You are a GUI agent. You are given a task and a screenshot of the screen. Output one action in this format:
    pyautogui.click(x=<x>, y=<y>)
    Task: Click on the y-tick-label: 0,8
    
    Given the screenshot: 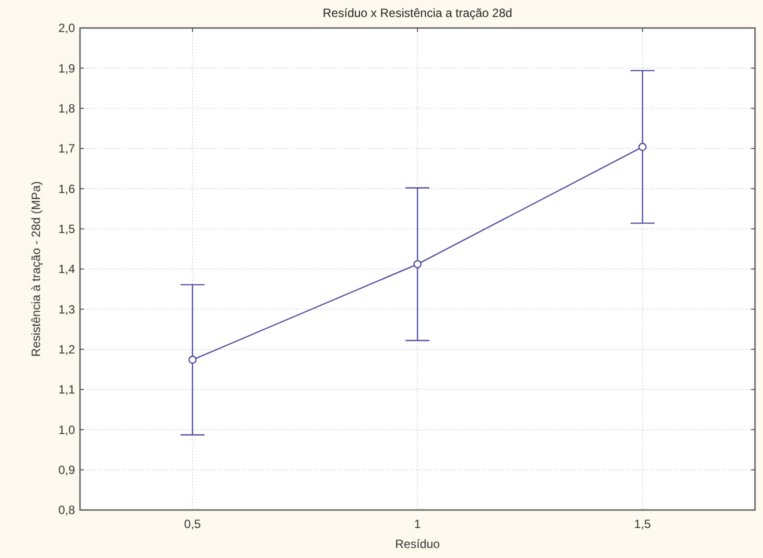 What is the action you would take?
    pyautogui.click(x=67, y=510)
    